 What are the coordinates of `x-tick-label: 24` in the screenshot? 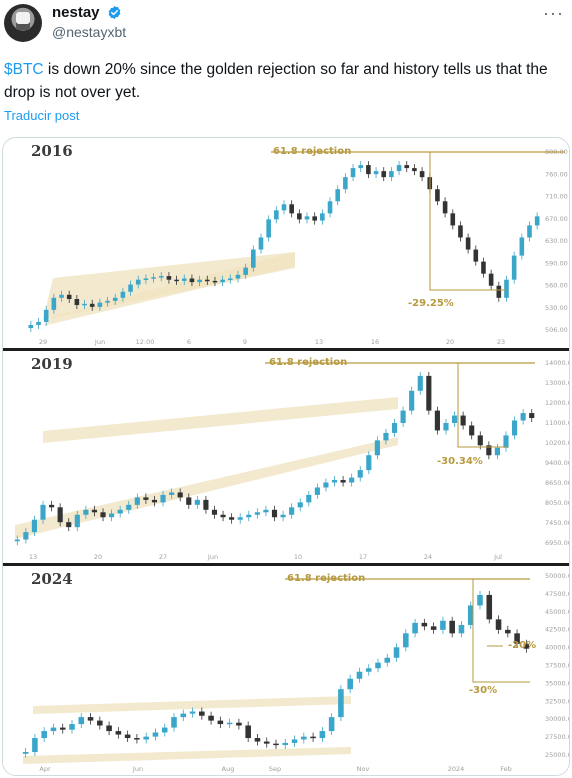 It's located at (428, 557).